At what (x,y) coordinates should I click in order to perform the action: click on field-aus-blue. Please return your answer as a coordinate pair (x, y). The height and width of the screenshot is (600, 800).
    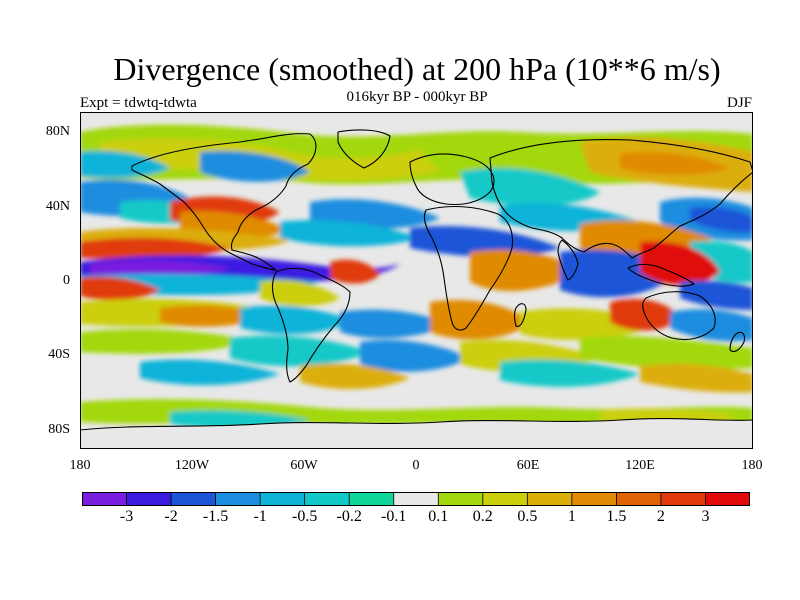
    Looking at the image, I should click on (711, 325).